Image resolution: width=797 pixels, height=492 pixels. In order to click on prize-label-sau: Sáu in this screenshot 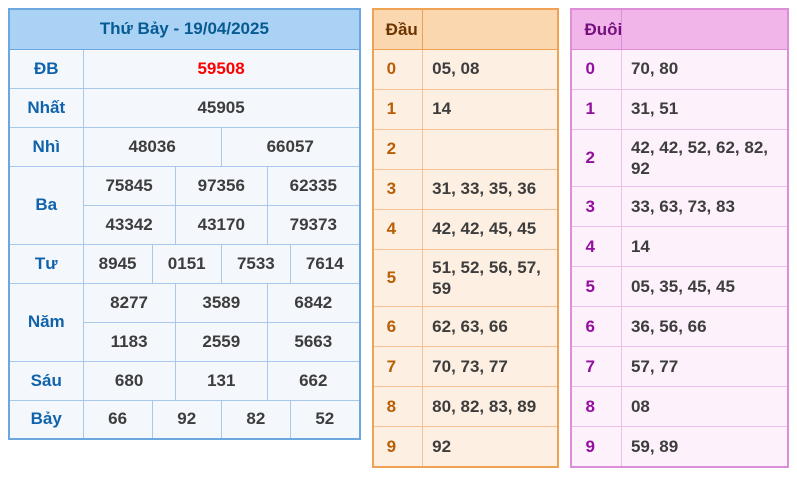, I will do `click(46, 380)`.